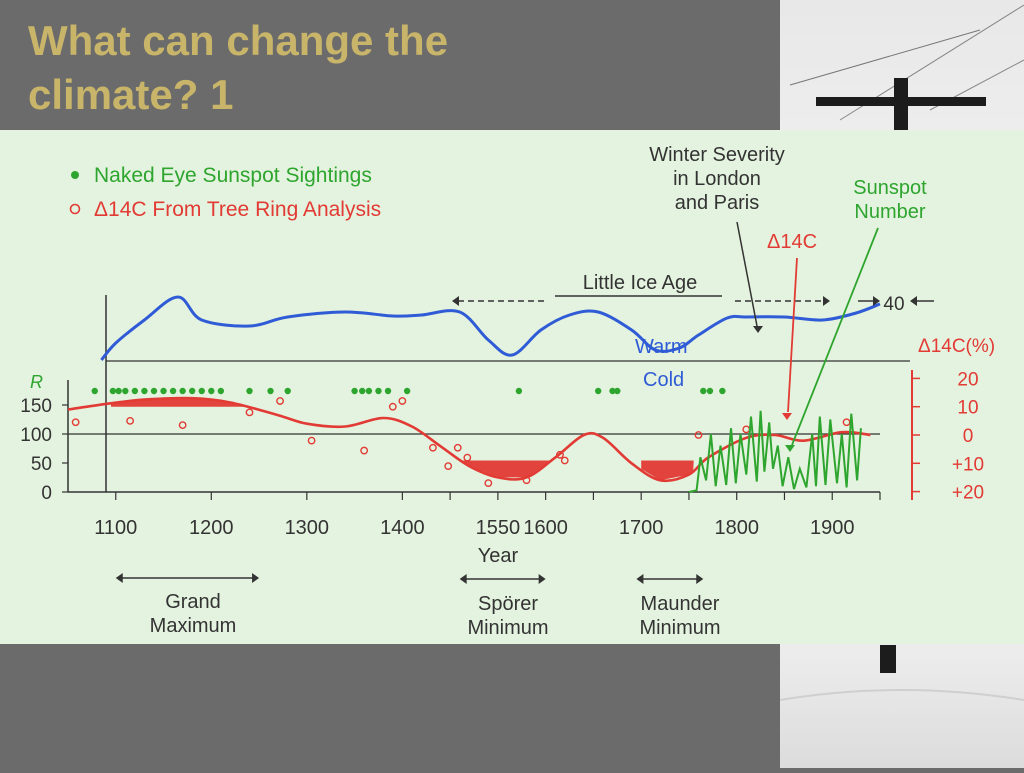 The image size is (1024, 773). I want to click on x-tick-label: 1100, so click(115, 528).